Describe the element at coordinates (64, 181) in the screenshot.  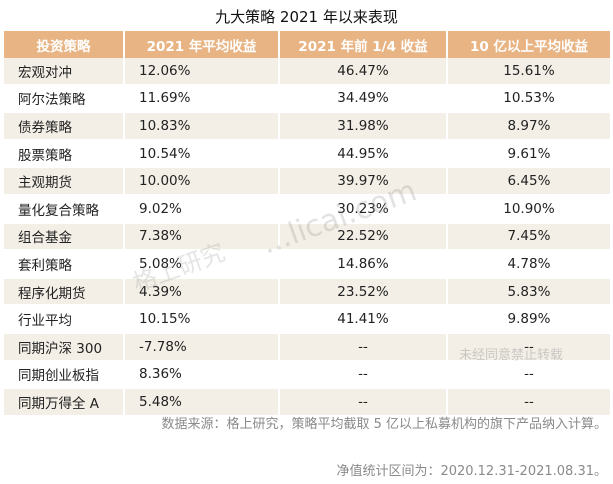
I see `strategy-name-cell: 主观期货` at that location.